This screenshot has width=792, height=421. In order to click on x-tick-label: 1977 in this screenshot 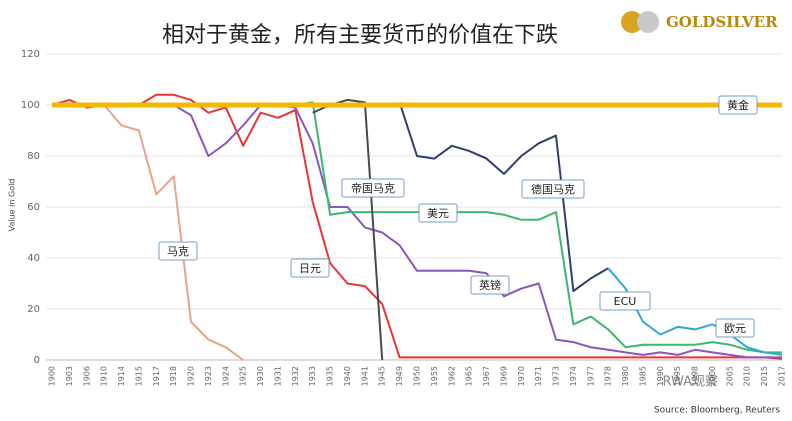, I will do `click(590, 376)`.